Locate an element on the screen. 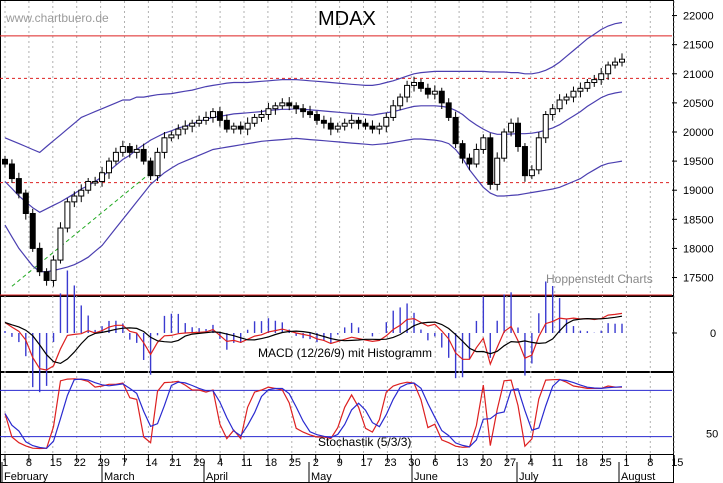 Image resolution: width=723 pixels, height=483 pixels. y-tick-label: 19500 is located at coordinates (698, 162).